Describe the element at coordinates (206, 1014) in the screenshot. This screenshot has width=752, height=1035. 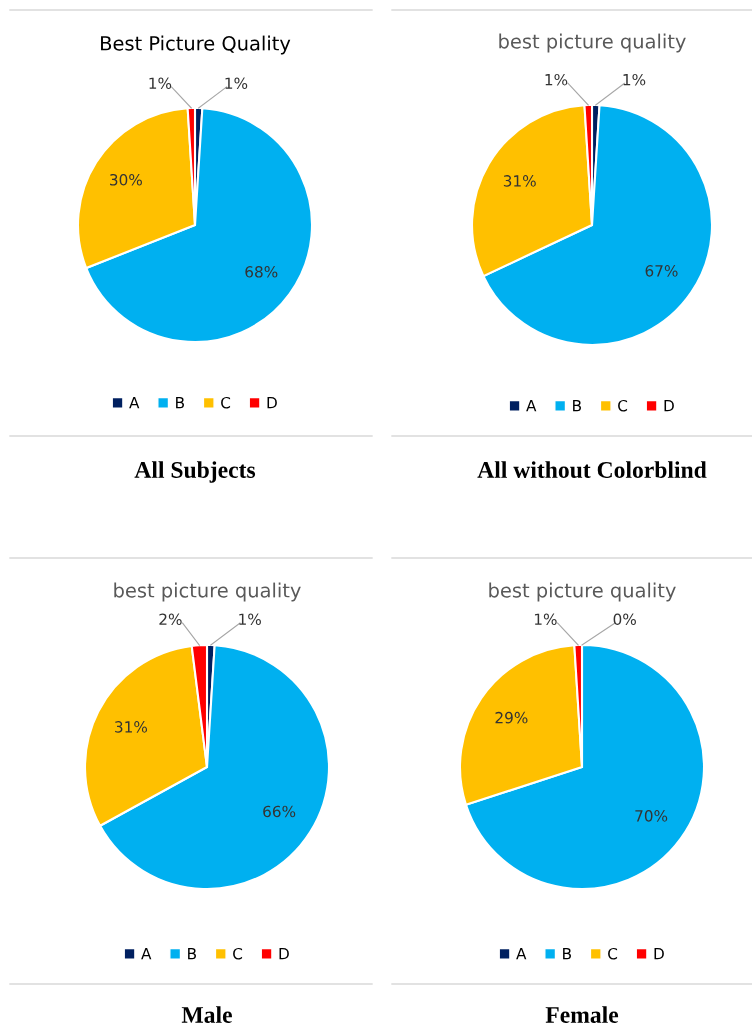
I see `text: Male` at that location.